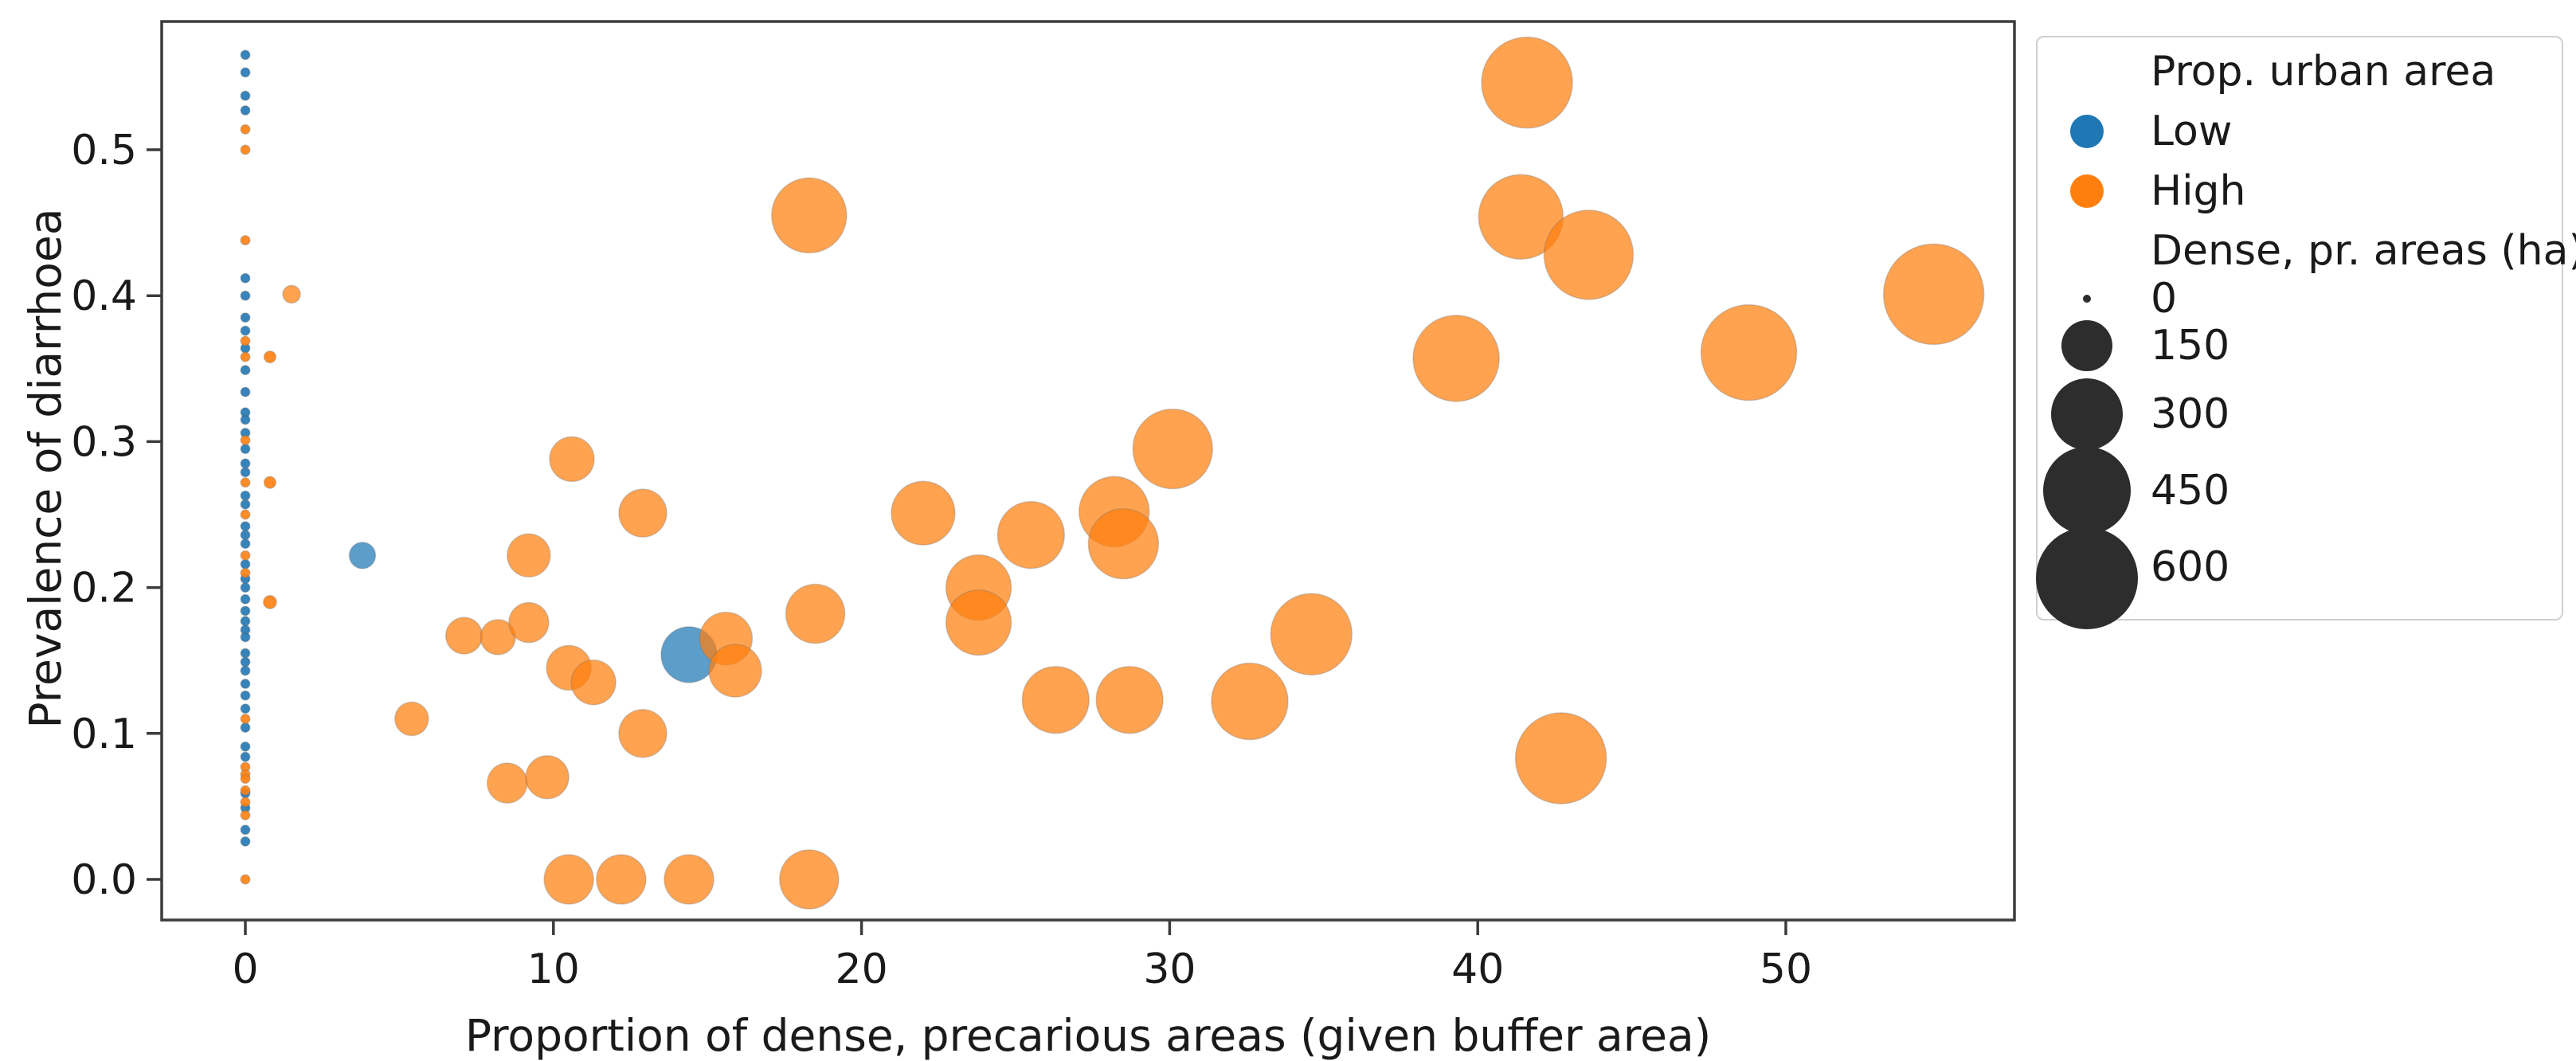  Describe the element at coordinates (2190, 567) in the screenshot. I see `legend-size-600-label: 600` at that location.